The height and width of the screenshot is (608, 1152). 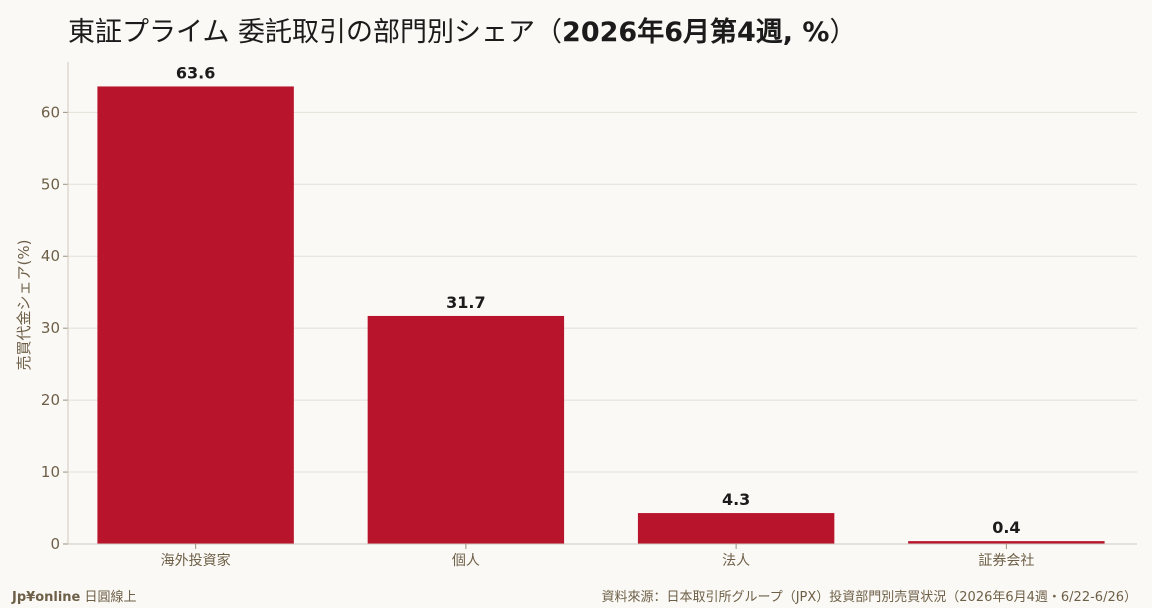 What do you see at coordinates (50, 400) in the screenshot?
I see `y-tick-label: 20` at bounding box center [50, 400].